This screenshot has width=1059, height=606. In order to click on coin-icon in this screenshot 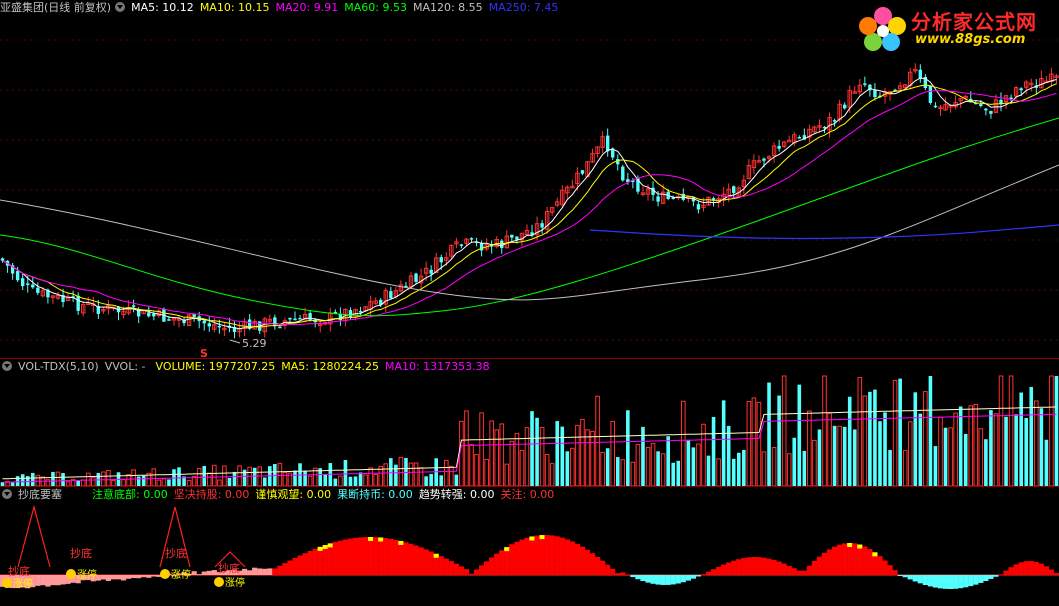, I will do `click(71, 574)`.